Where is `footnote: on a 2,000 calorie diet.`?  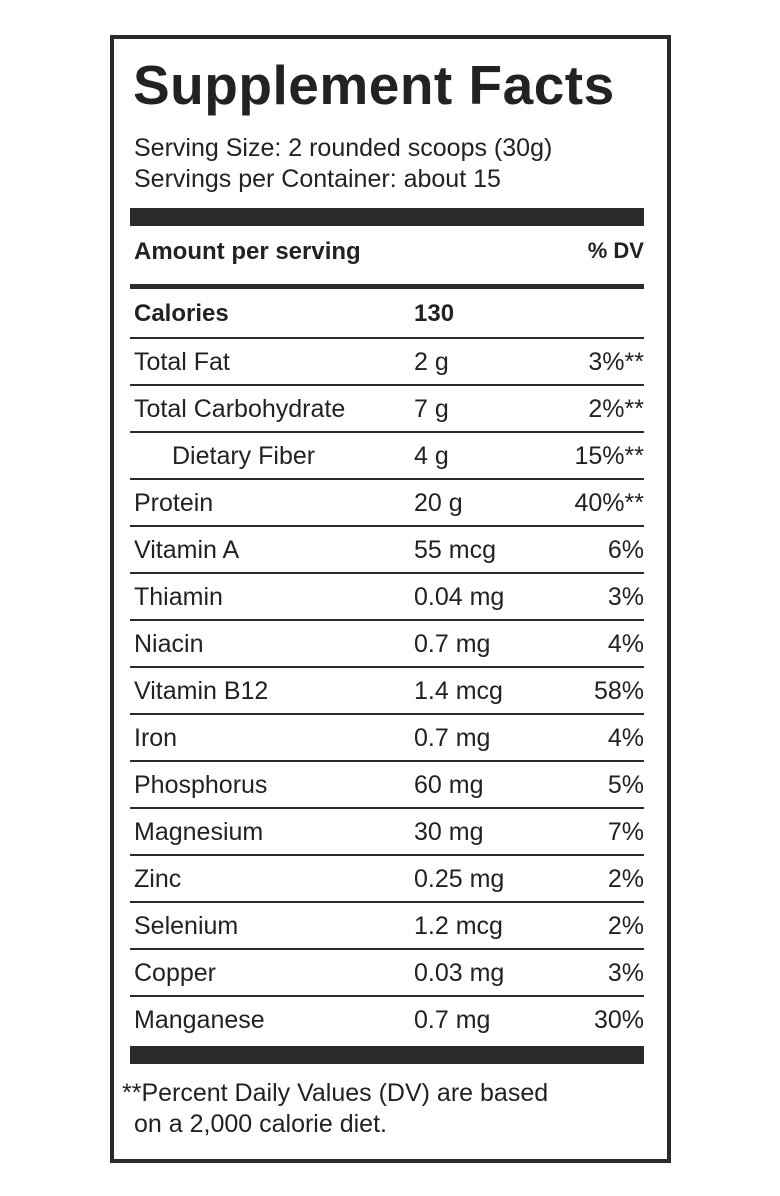 footnote: on a 2,000 calorie diet. is located at coordinates (260, 1124).